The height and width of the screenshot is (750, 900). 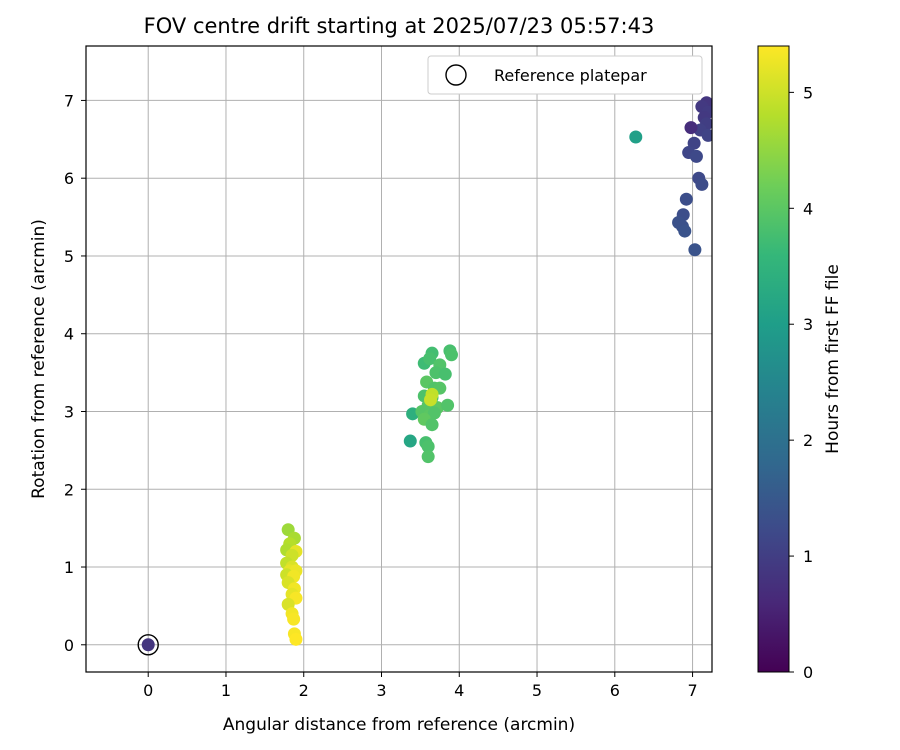 I want to click on x-tick-label: 3, so click(x=381, y=690).